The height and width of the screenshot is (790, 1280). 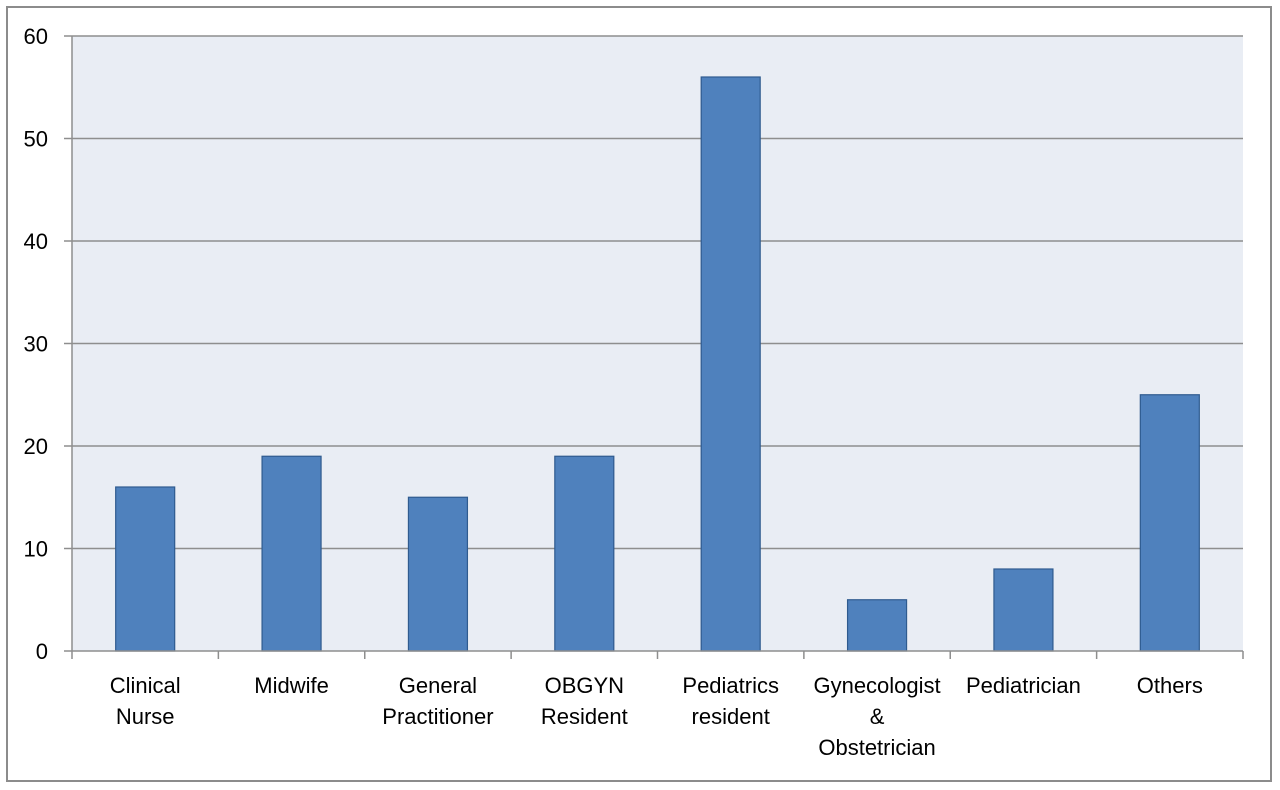 What do you see at coordinates (36, 241) in the screenshot?
I see `y-tick-label: 40` at bounding box center [36, 241].